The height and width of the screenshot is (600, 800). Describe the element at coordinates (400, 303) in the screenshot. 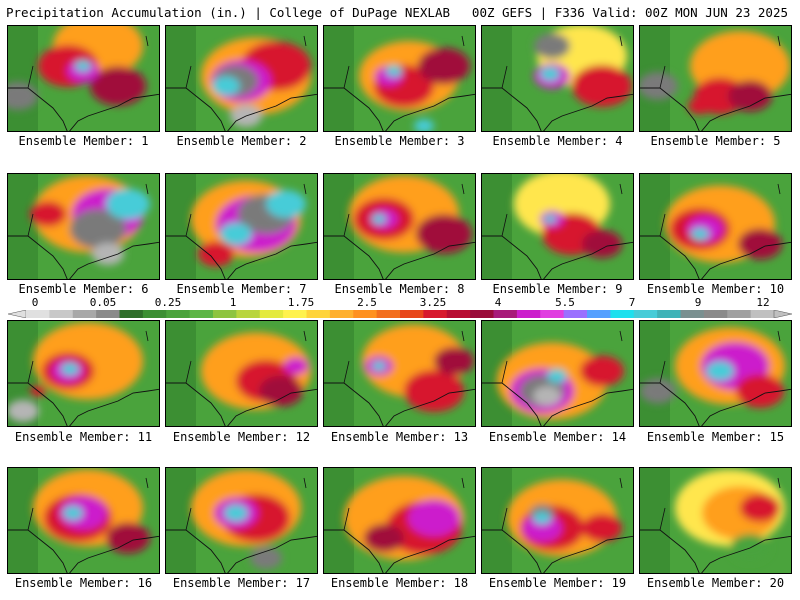

I see `colorbar-labels: 0 0.05 0.25 1 1.75 2.5 3.25 4 5.5 7 9 12` at that location.